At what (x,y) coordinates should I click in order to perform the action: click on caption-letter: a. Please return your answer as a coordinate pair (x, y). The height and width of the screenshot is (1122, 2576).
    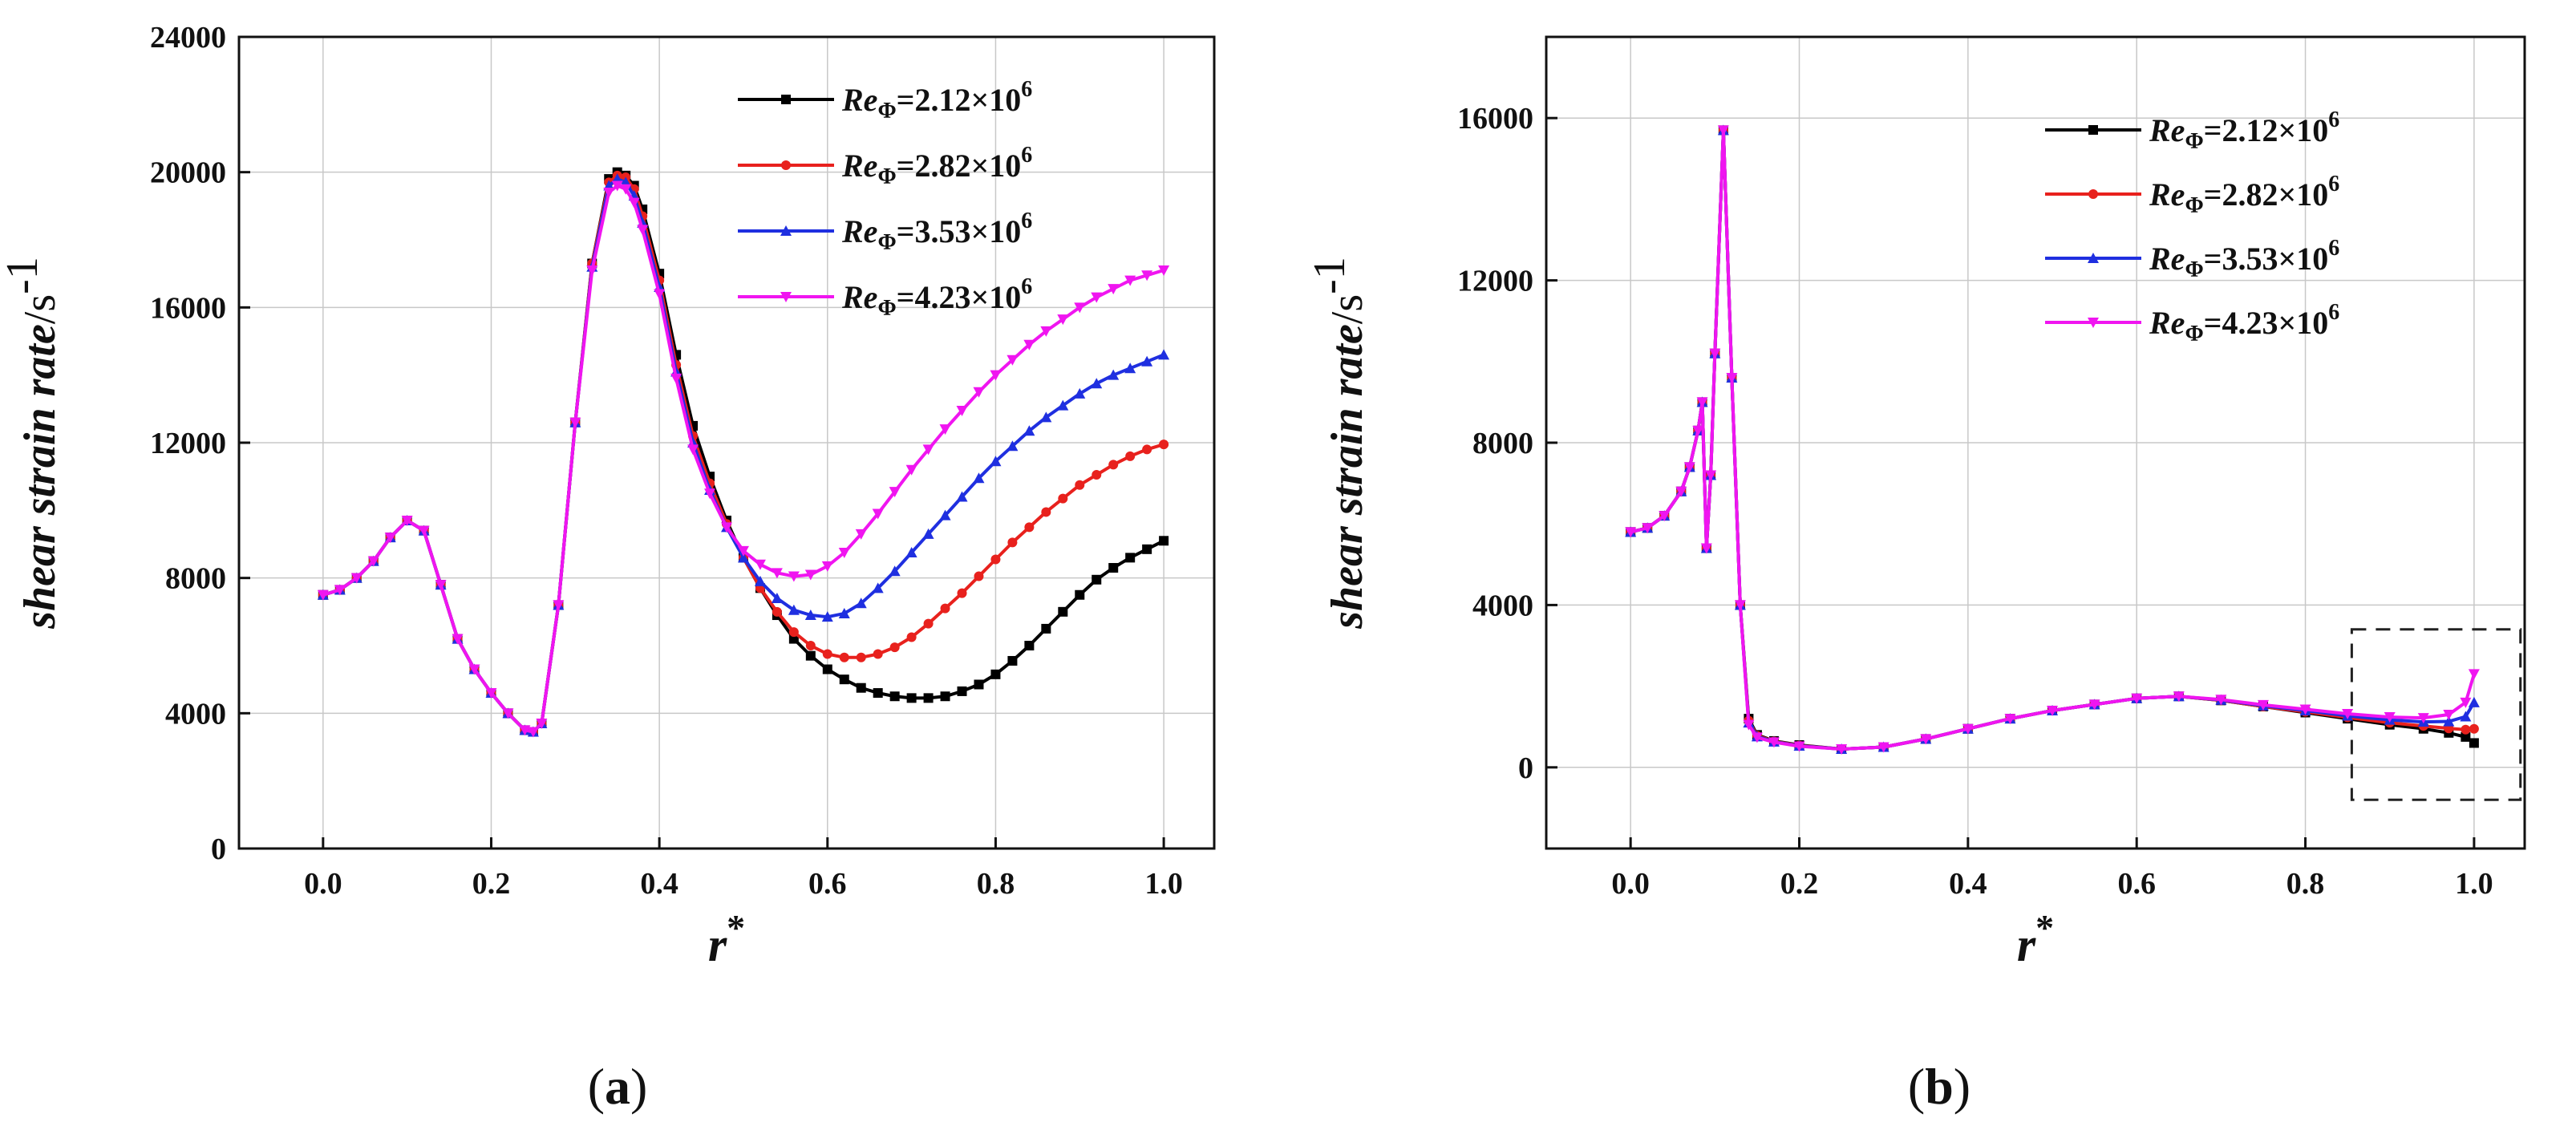
    Looking at the image, I should click on (617, 1086).